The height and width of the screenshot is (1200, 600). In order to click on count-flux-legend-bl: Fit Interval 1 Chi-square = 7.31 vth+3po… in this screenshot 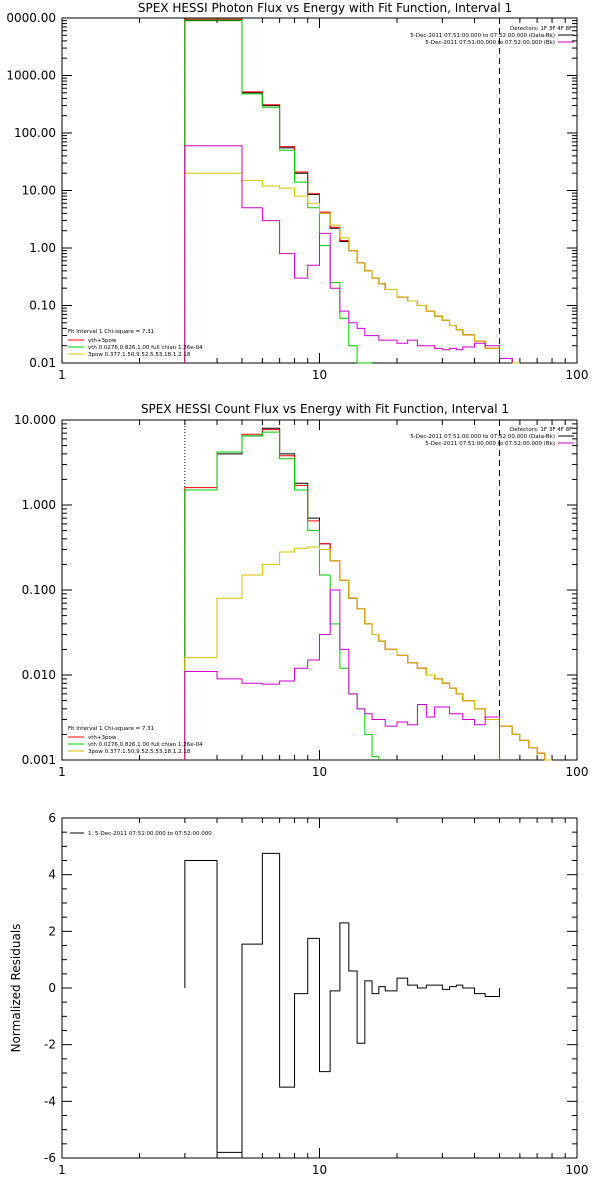, I will do `click(135, 740)`.